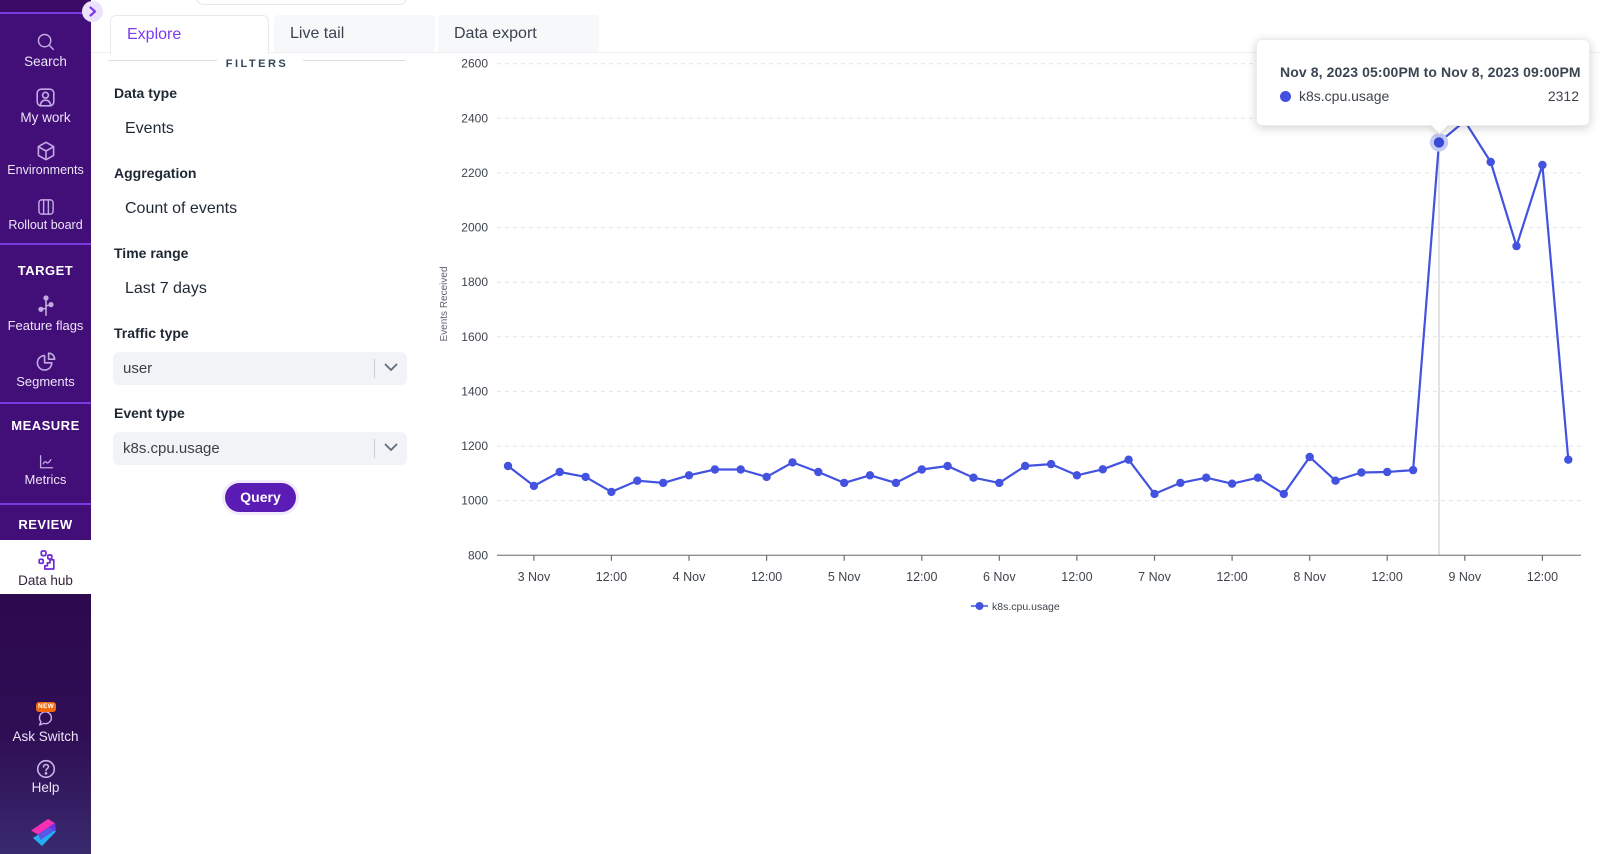  What do you see at coordinates (474, 337) in the screenshot?
I see `svg-text: 1600` at bounding box center [474, 337].